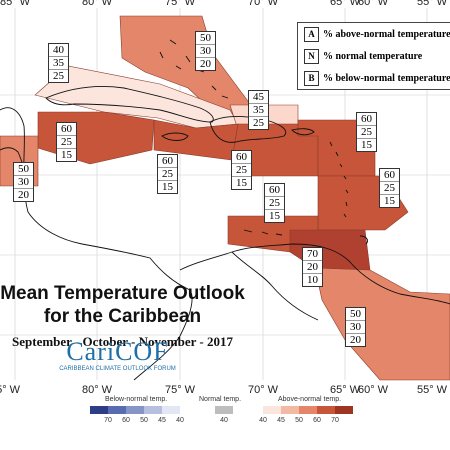  What do you see at coordinates (97, 4) in the screenshot?
I see `lon-label-top: 80° W` at bounding box center [97, 4].